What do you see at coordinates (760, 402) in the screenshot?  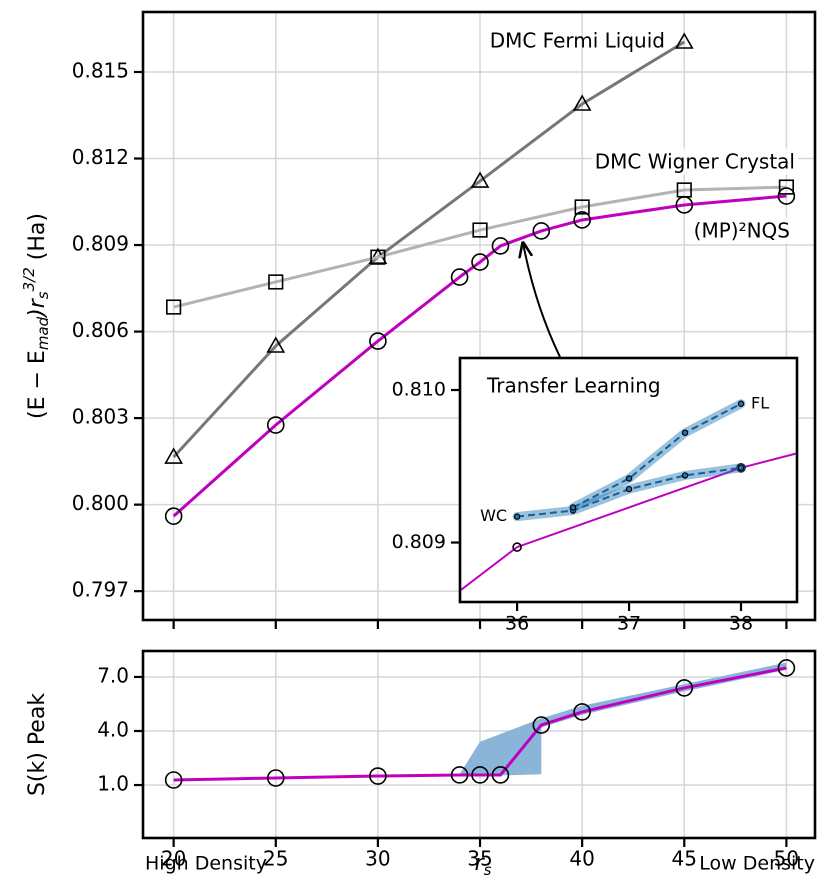 I see `series-label: FL` at bounding box center [760, 402].